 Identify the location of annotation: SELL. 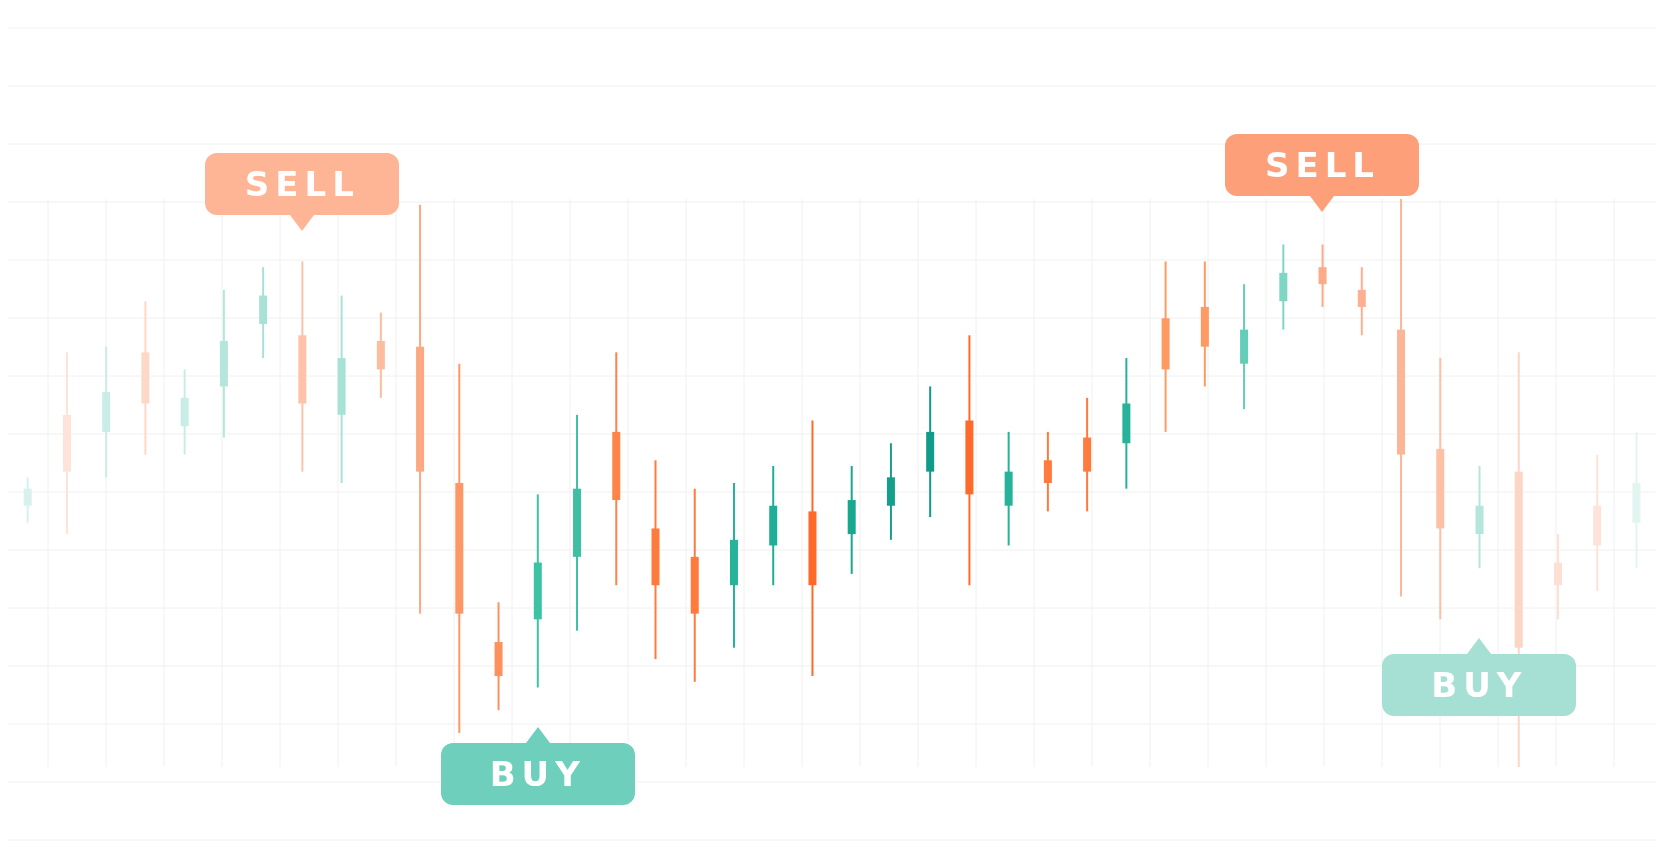
(302, 184).